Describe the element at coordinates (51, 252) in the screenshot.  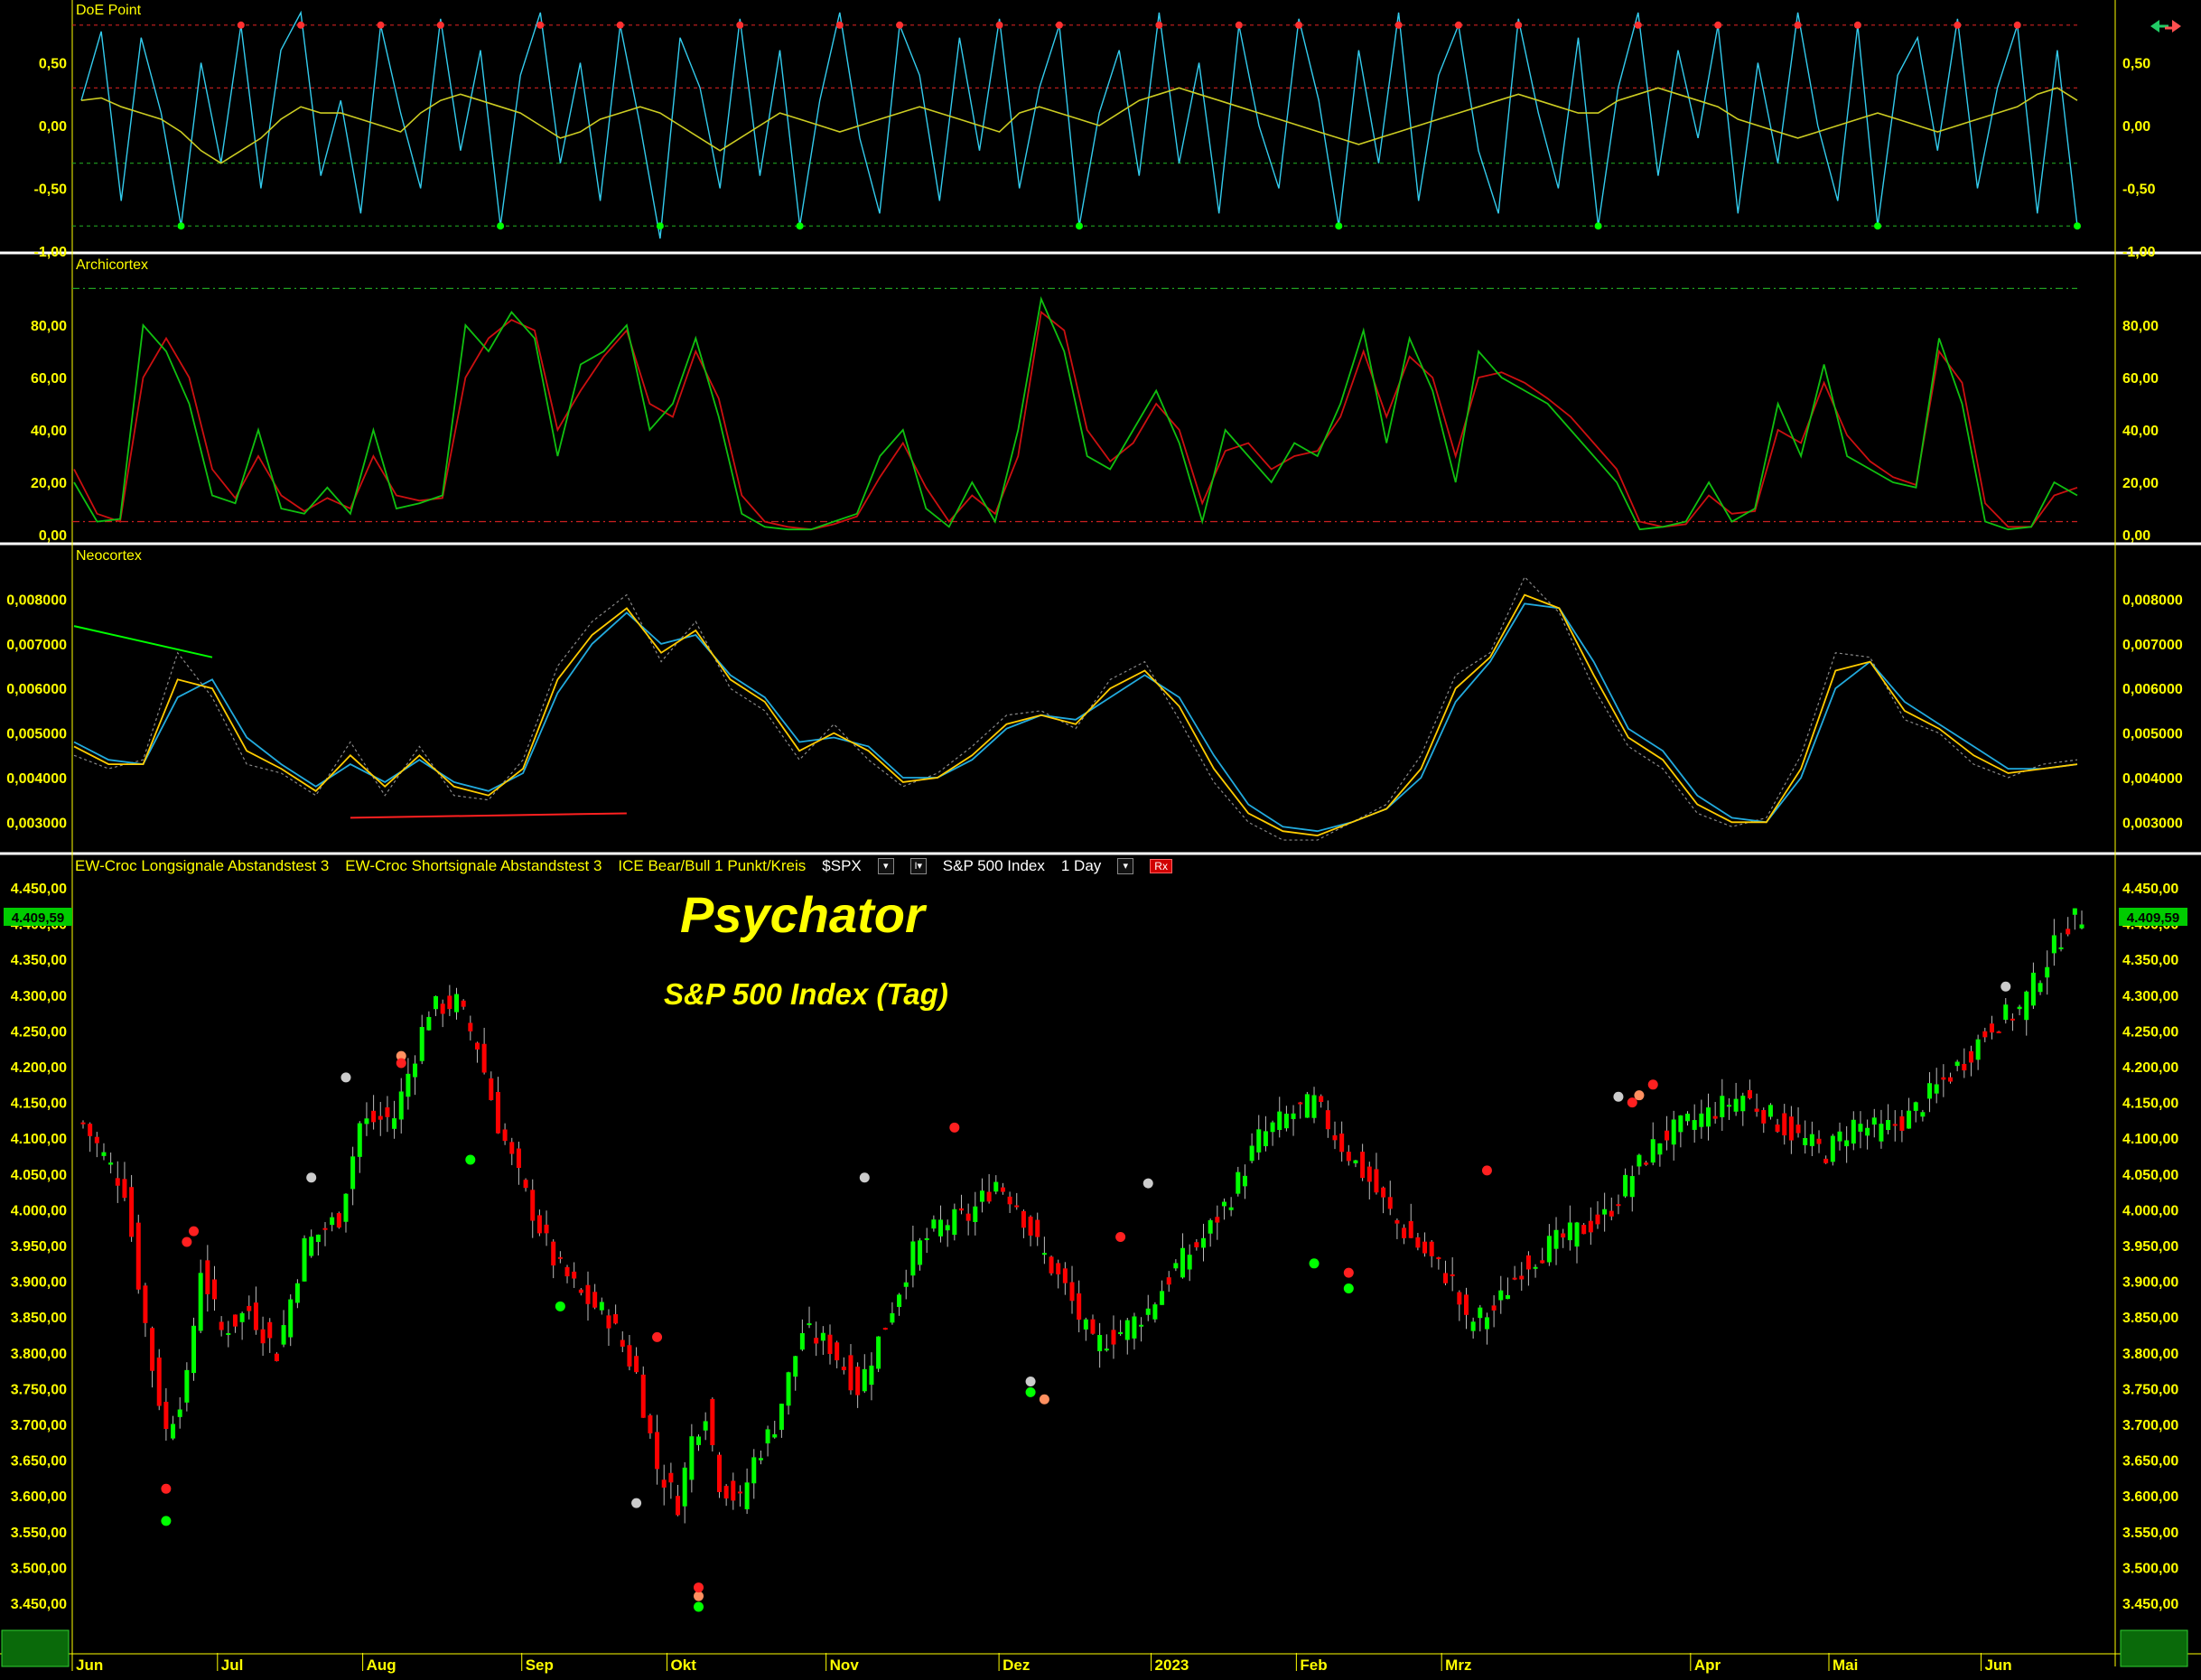
I see `y-tick-label-left: -1,00` at that location.